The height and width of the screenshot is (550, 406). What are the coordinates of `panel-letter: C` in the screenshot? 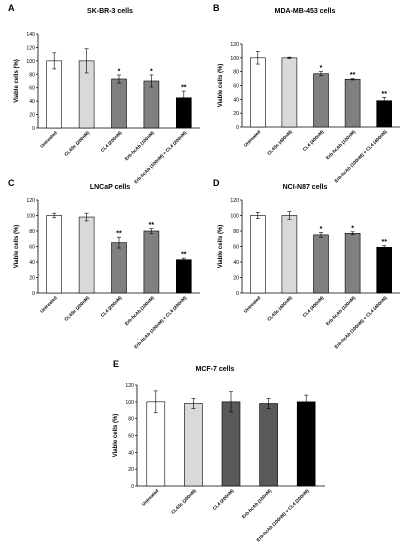 It's located at (11, 183).